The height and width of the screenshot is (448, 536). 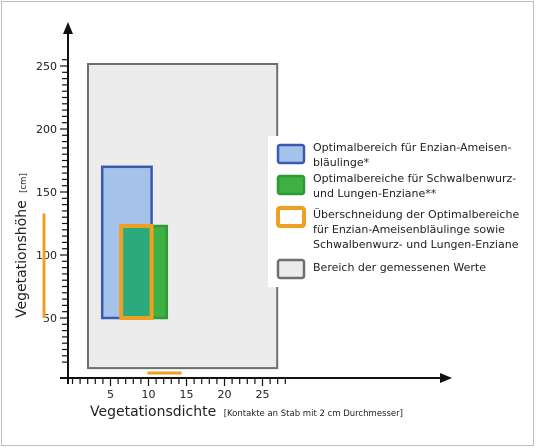 What do you see at coordinates (187, 394) in the screenshot?
I see `x-tick-label: 15` at bounding box center [187, 394].